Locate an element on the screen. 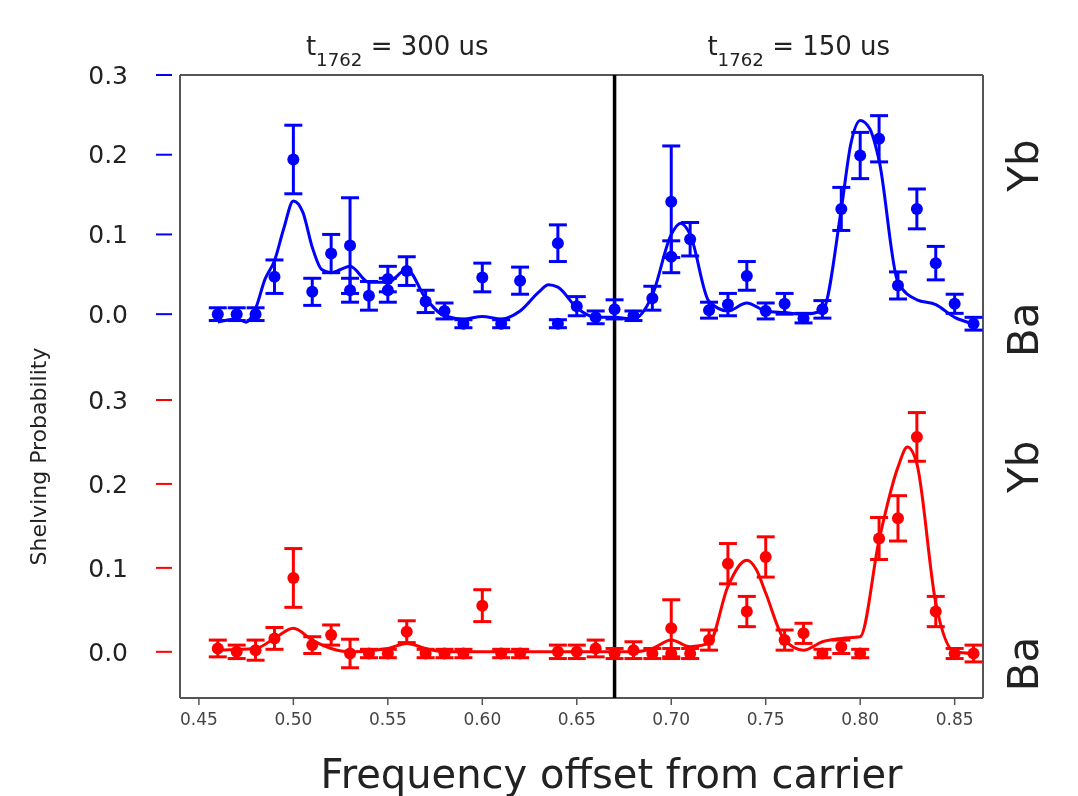 Image resolution: width=1078 pixels, height=796 pixels. y-axis-title: Shelving Probability is located at coordinates (38, 456).